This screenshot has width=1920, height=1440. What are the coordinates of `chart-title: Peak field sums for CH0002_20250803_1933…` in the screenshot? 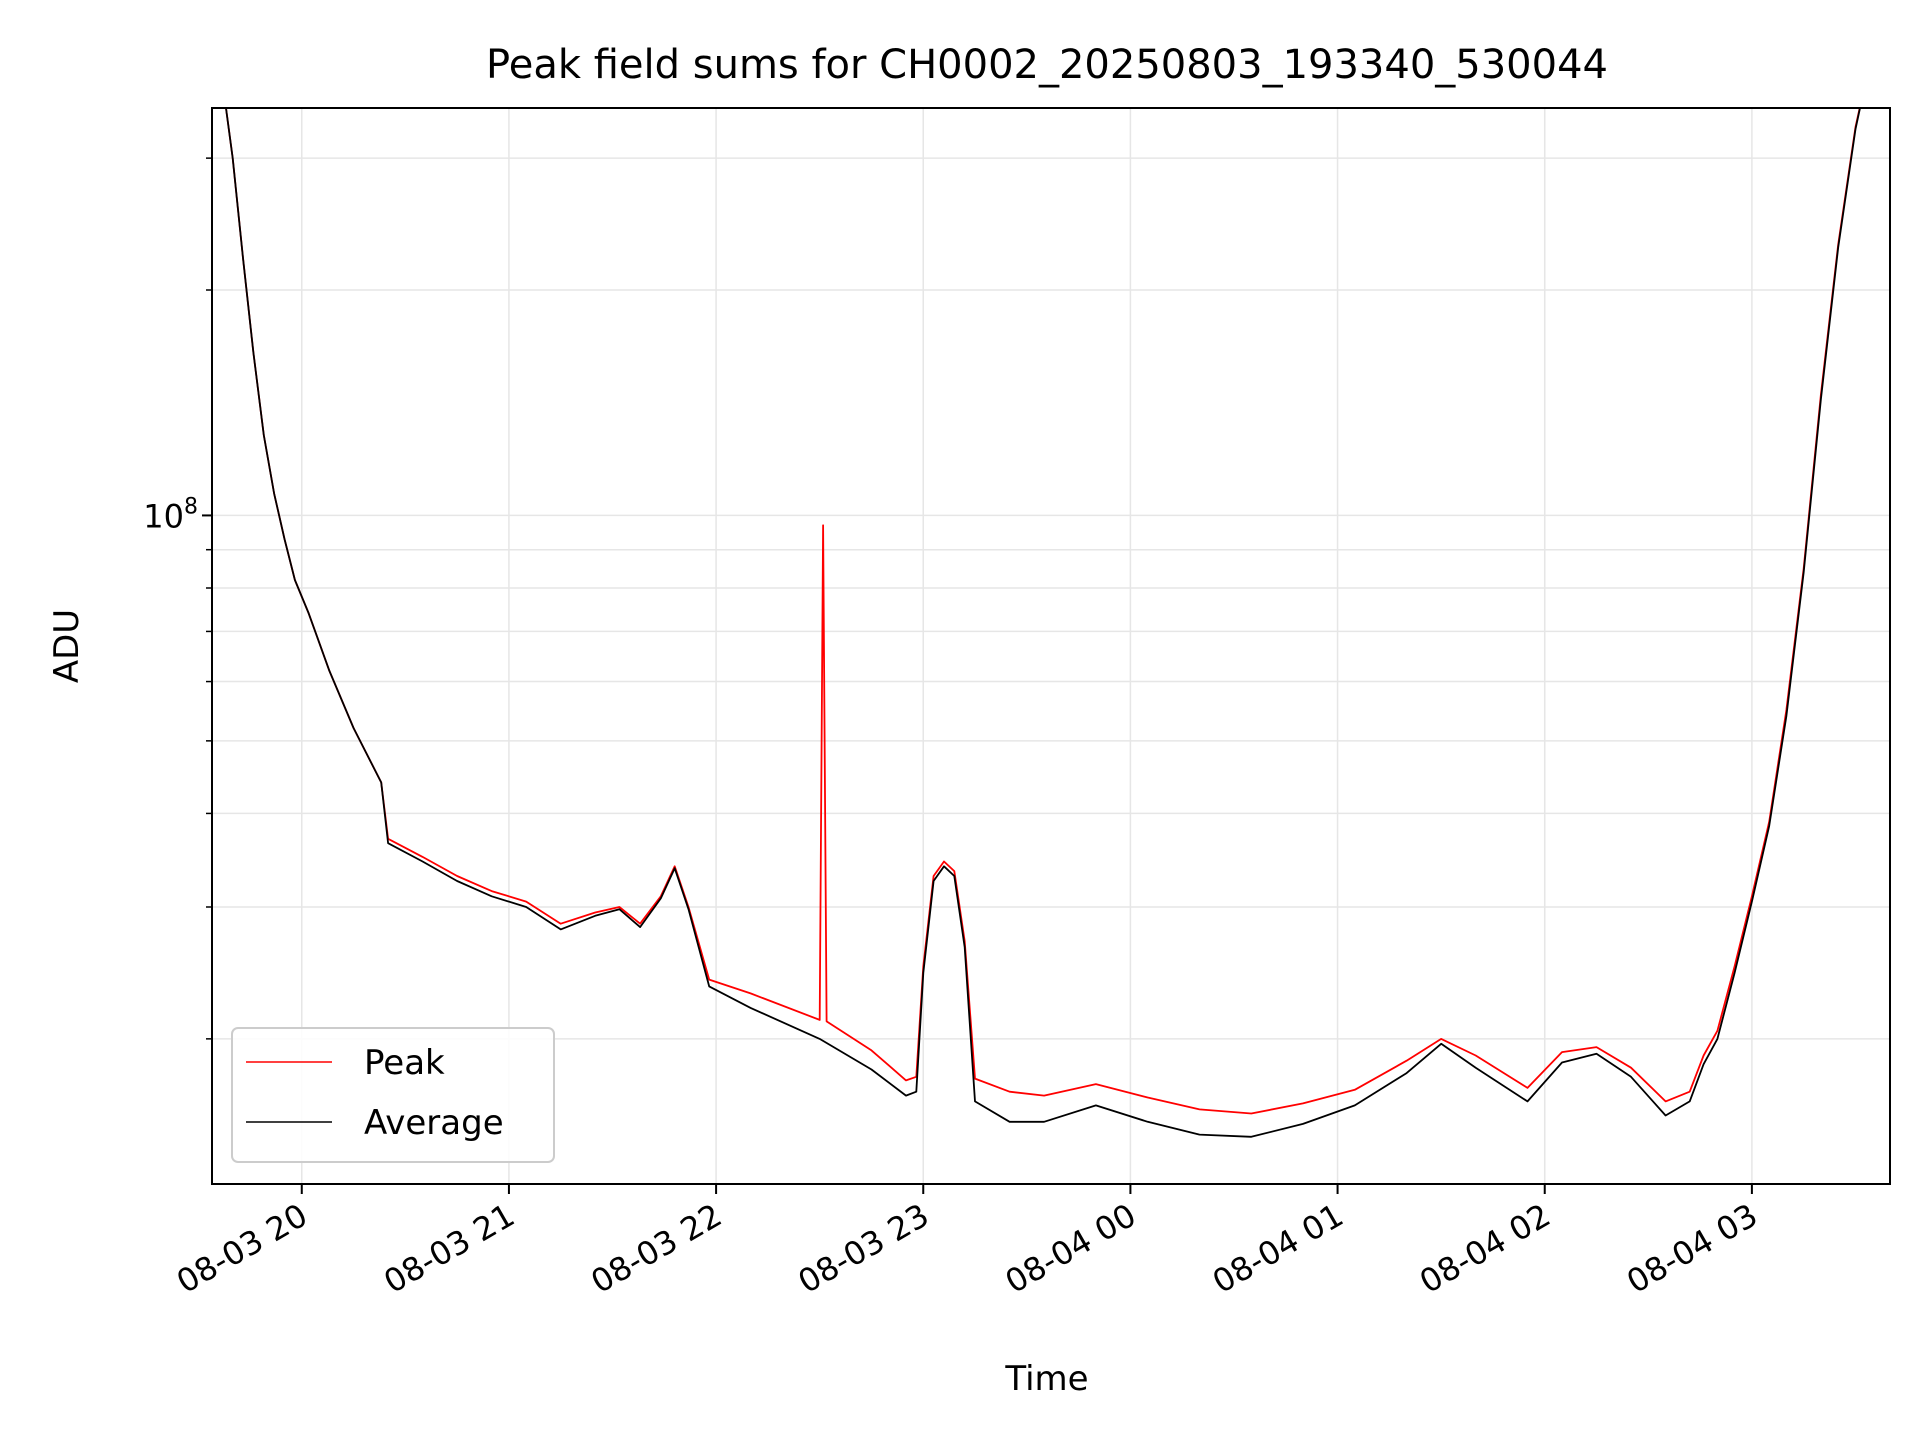 It's located at (1047, 65).